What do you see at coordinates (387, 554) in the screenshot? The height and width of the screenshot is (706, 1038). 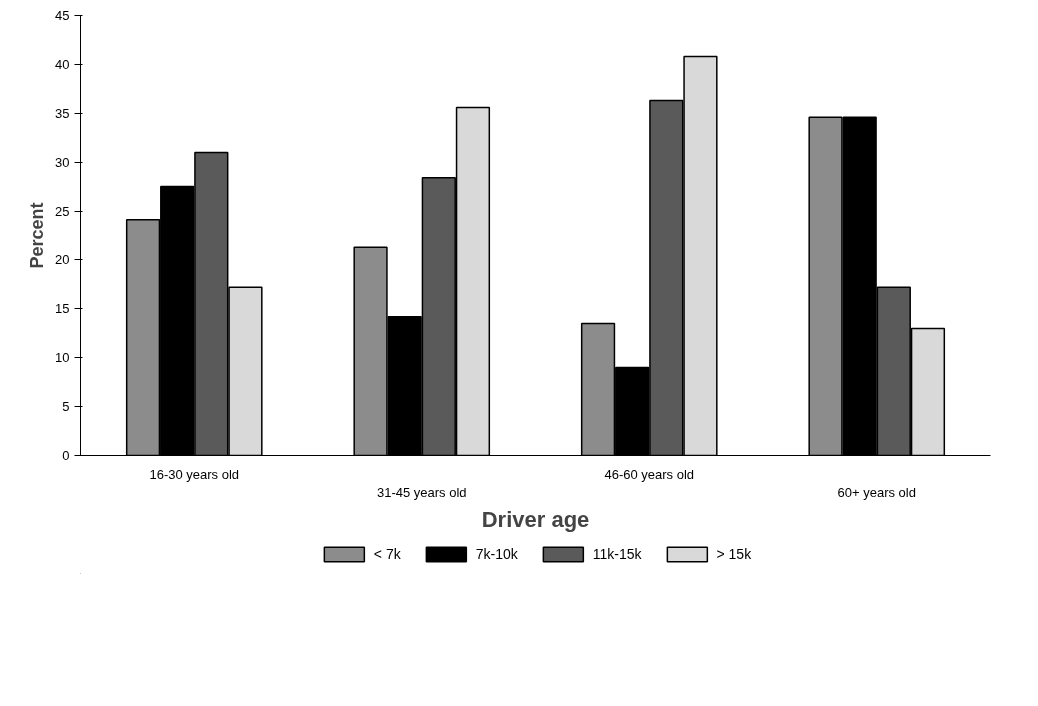 I see `legend-label: < 7k` at bounding box center [387, 554].